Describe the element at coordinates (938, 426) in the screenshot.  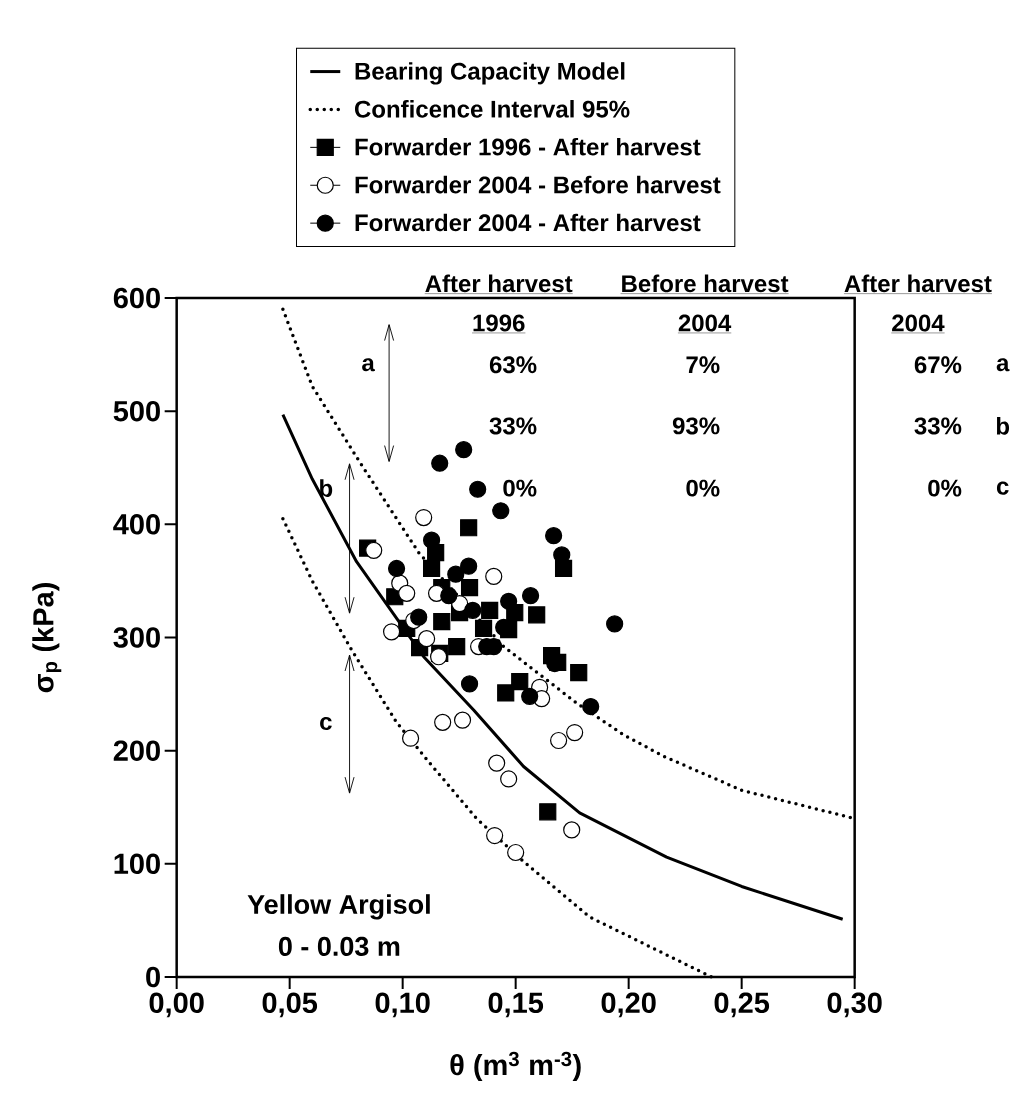
I see `text: 33%` at that location.